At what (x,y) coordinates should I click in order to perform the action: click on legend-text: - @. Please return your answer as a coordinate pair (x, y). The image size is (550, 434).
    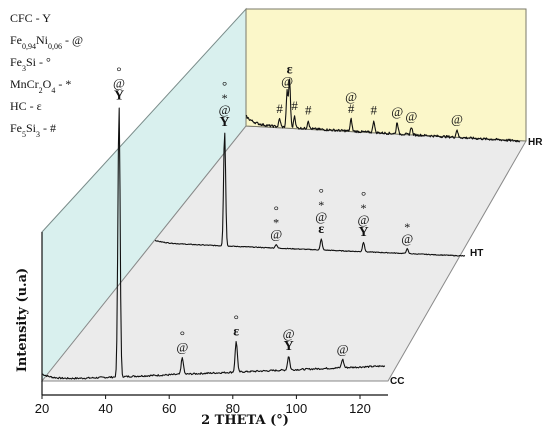
    Looking at the image, I should click on (72, 40).